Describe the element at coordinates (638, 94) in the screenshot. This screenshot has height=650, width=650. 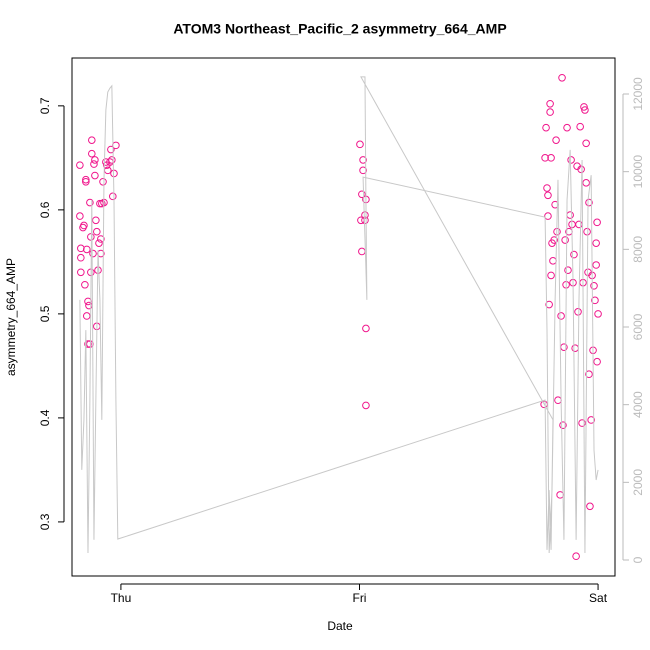
I see `y2-tick-label: 12000` at that location.